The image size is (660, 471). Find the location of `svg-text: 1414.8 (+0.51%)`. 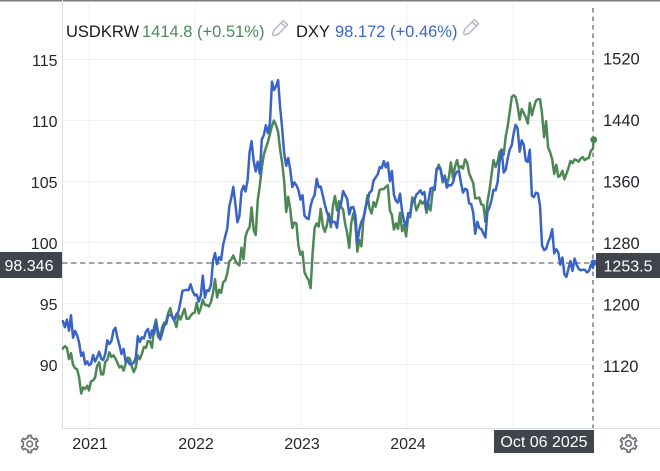

svg-text: 1414.8 (+0.51%) is located at coordinates (203, 32).